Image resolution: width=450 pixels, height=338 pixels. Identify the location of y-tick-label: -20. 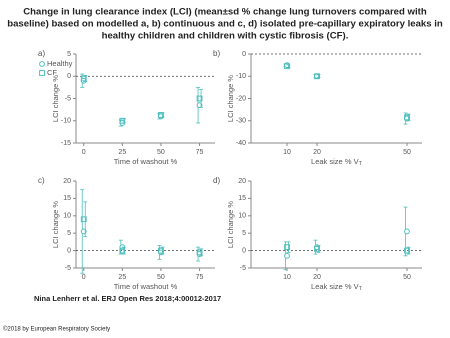
(241, 98).